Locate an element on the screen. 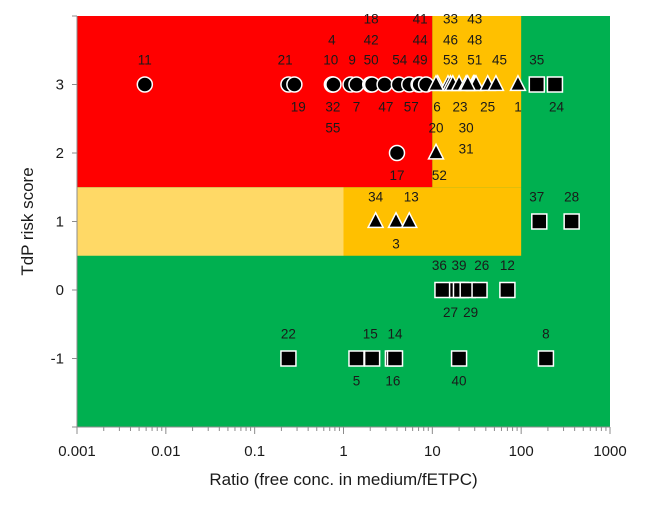 The height and width of the screenshot is (510, 650). data-label-14: 14 is located at coordinates (395, 334).